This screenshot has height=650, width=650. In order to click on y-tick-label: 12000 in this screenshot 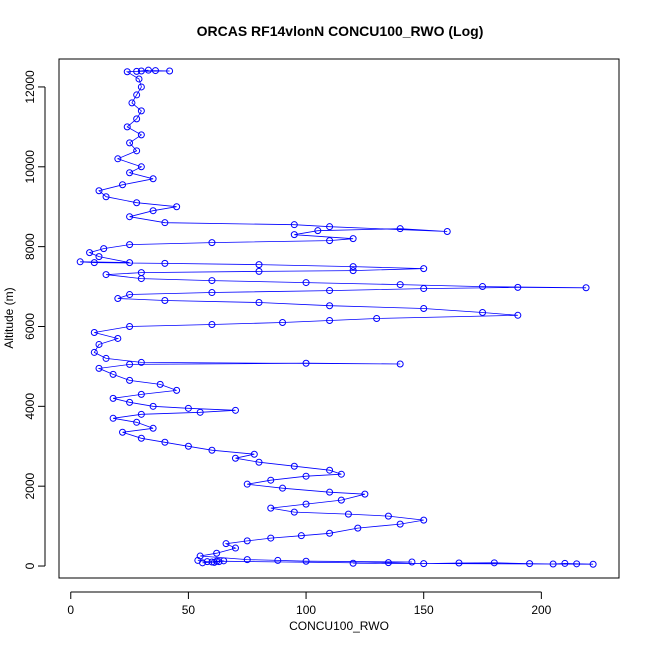, I will do `click(30, 87)`.